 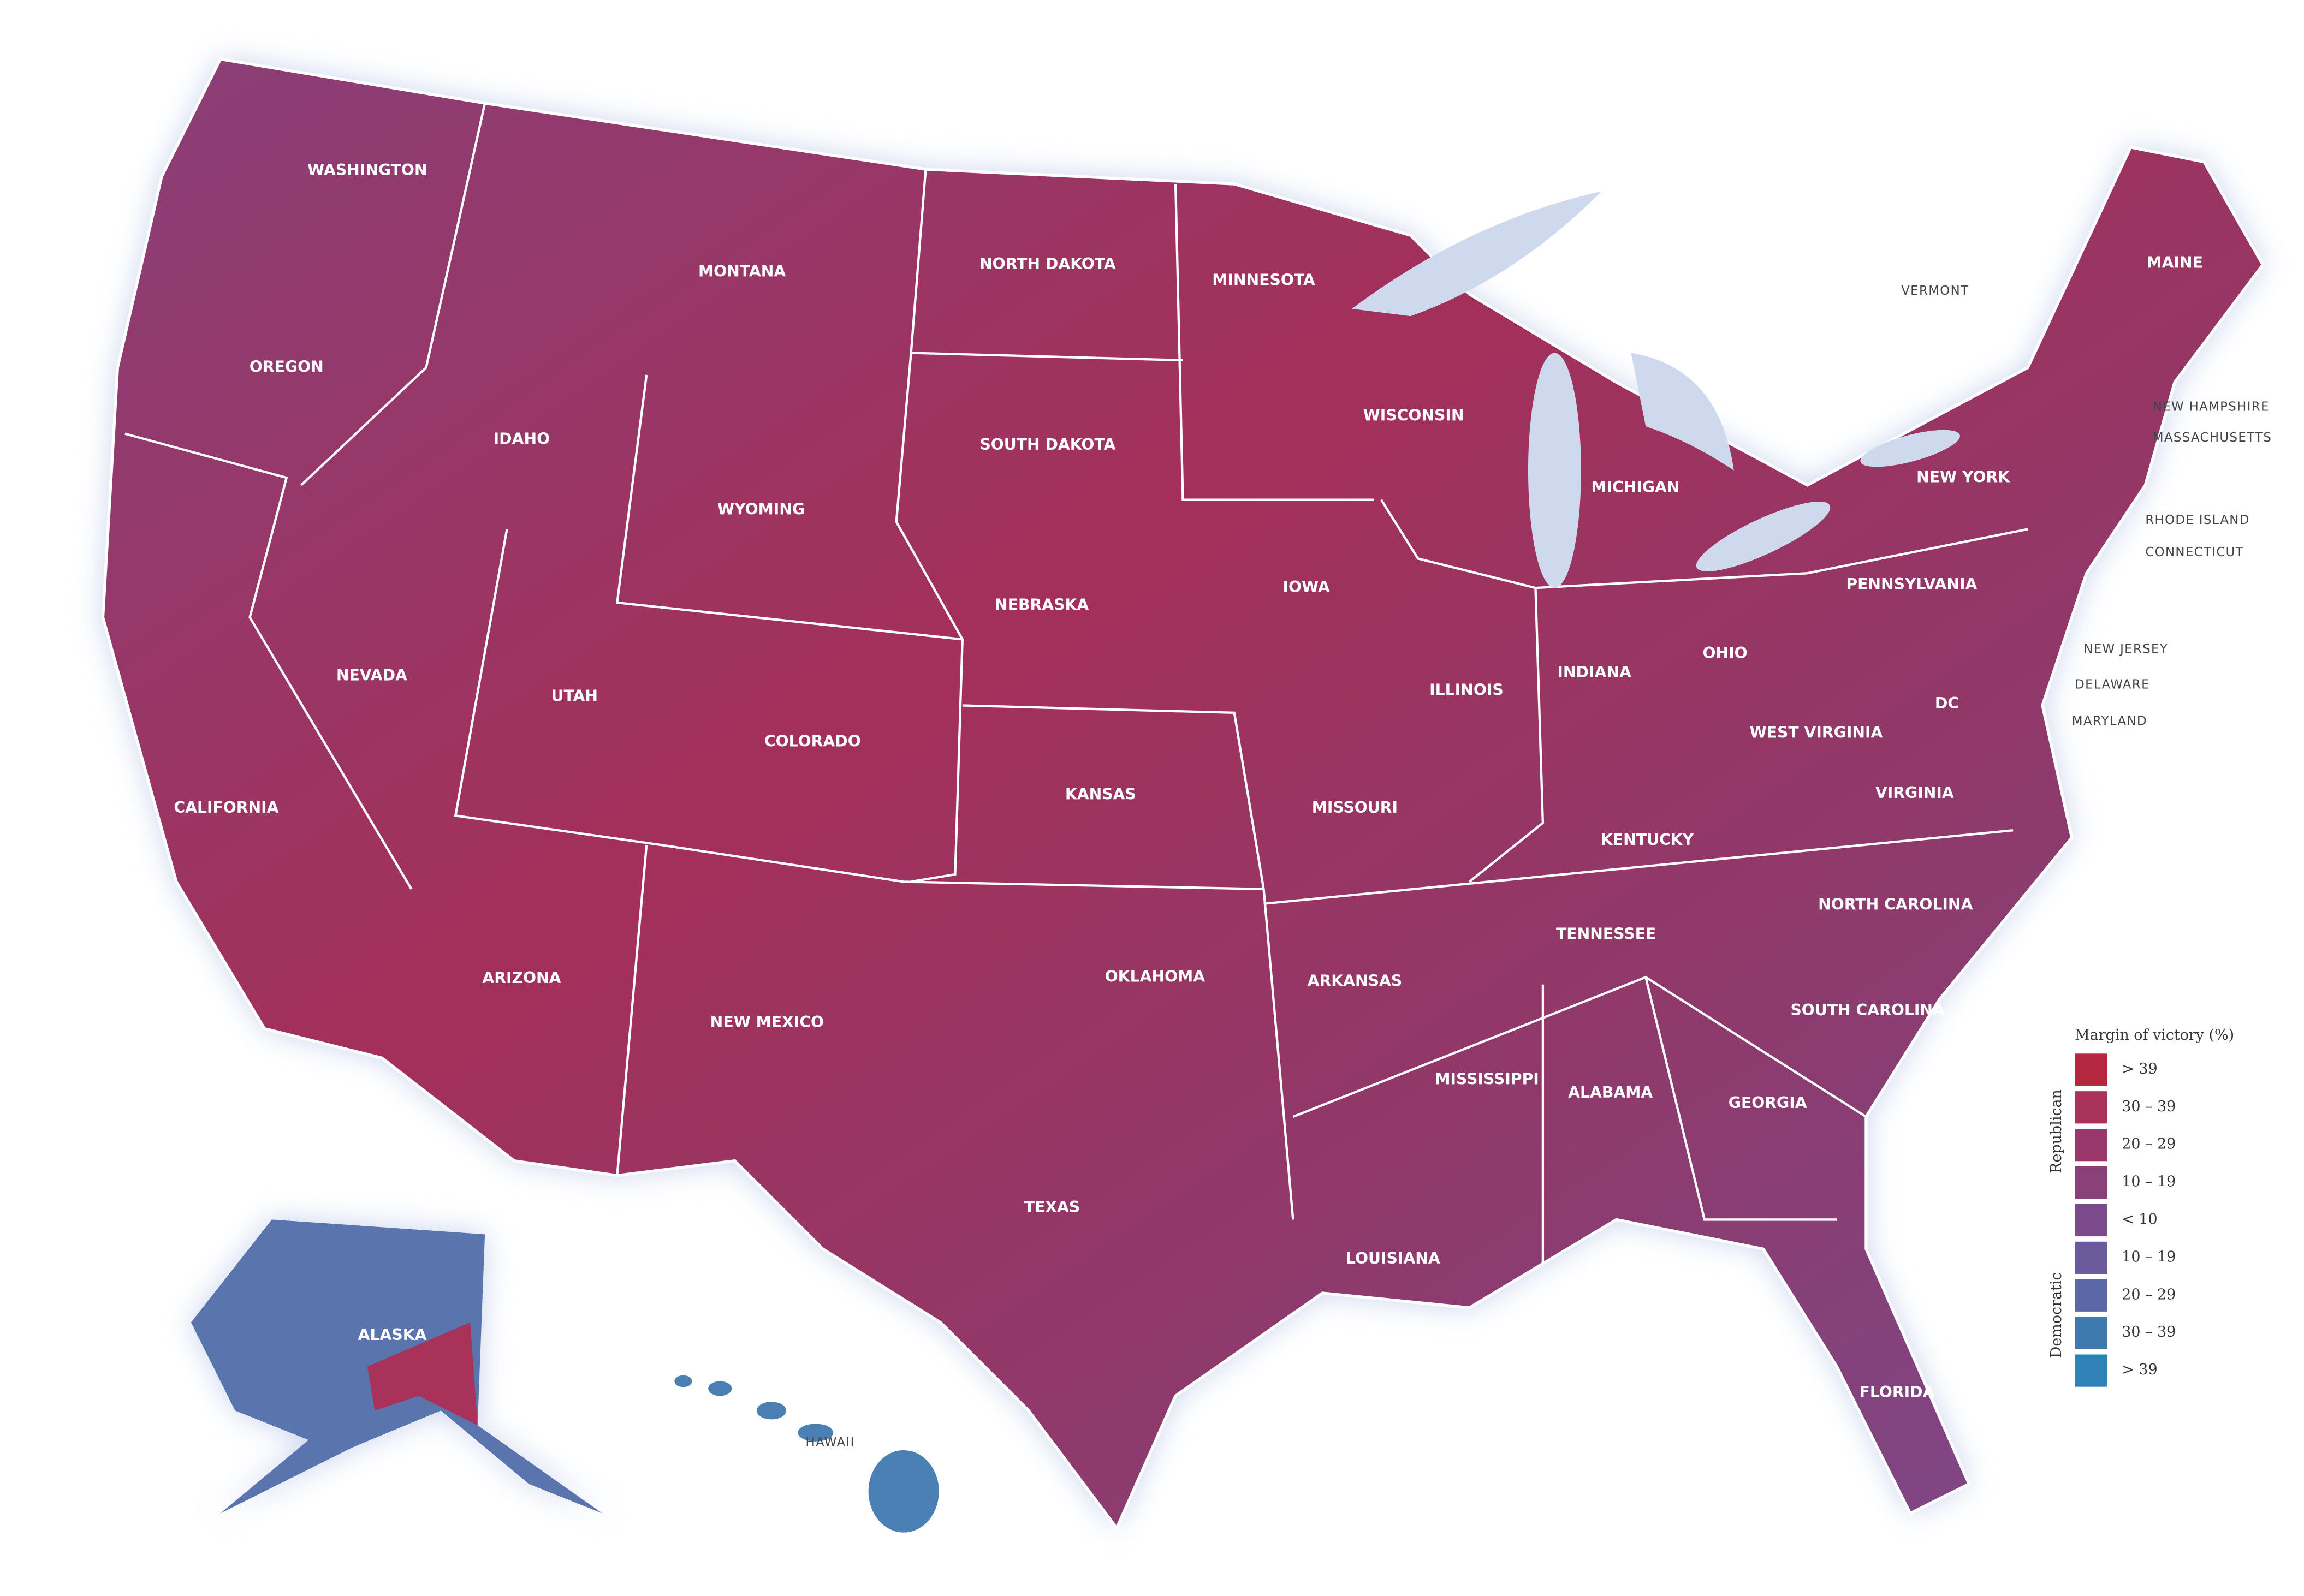 I want to click on place-label: MONTANA, so click(x=742, y=272).